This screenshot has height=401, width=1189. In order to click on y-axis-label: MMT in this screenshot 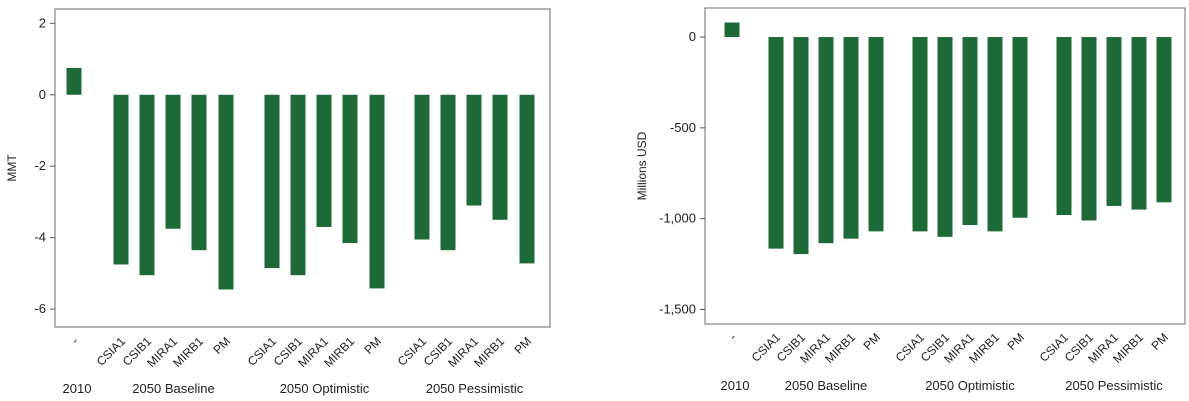, I will do `click(12, 168)`.